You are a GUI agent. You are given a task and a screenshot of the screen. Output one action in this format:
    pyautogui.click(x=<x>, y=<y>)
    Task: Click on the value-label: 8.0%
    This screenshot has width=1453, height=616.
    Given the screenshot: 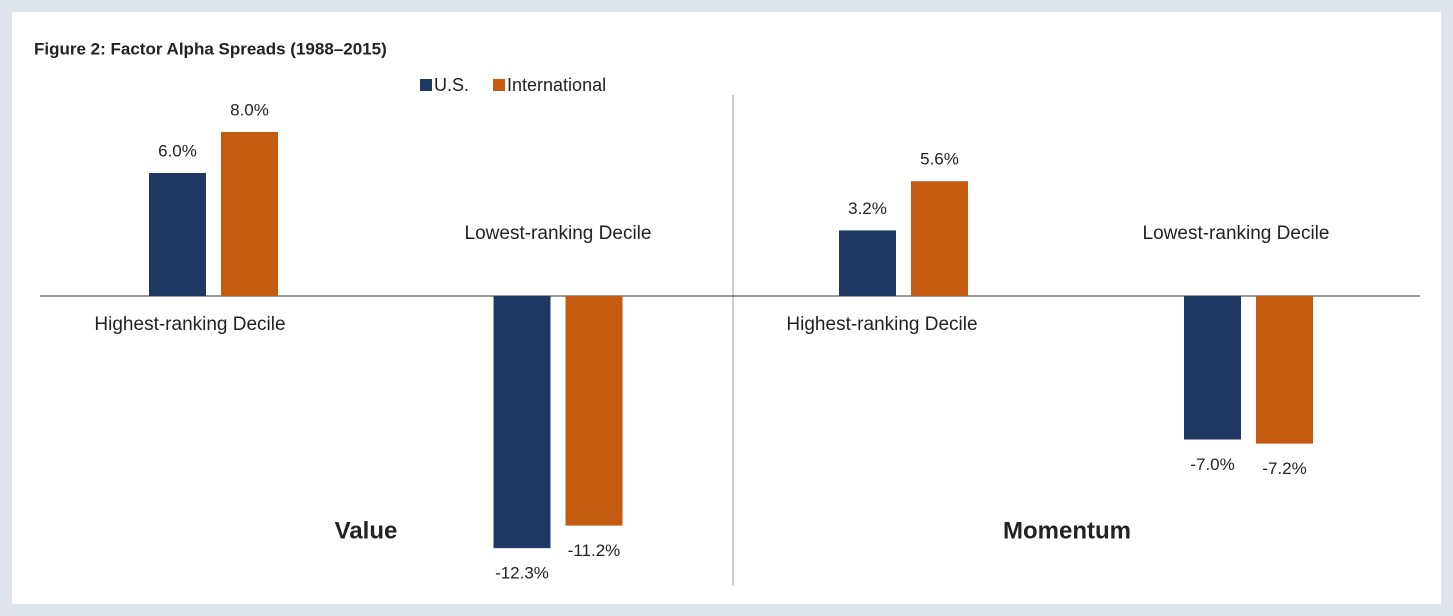 What is the action you would take?
    pyautogui.click(x=249, y=109)
    